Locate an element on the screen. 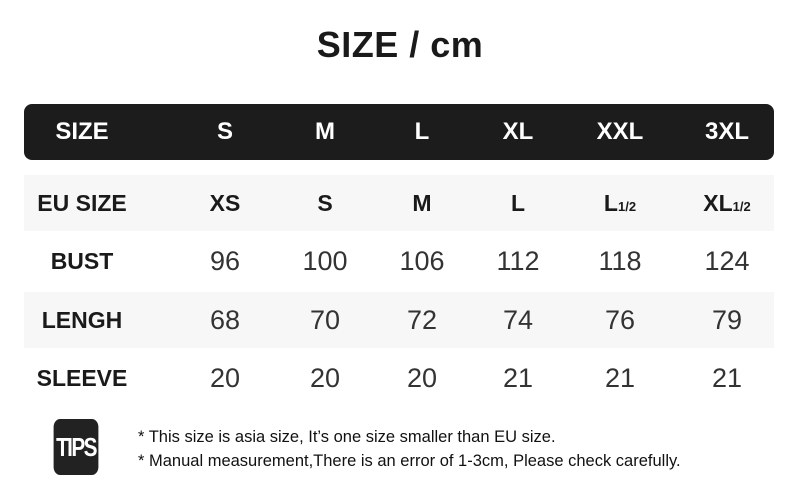 This screenshot has width=800, height=501. bust-cell: 96 is located at coordinates (225, 261).